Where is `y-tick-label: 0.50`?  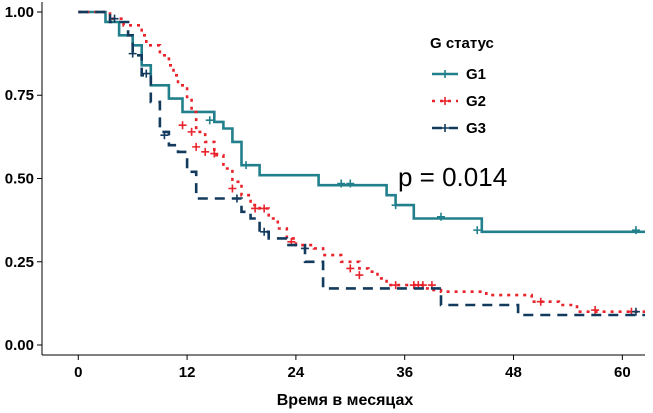 y-tick-label: 0.50 is located at coordinates (19, 179).